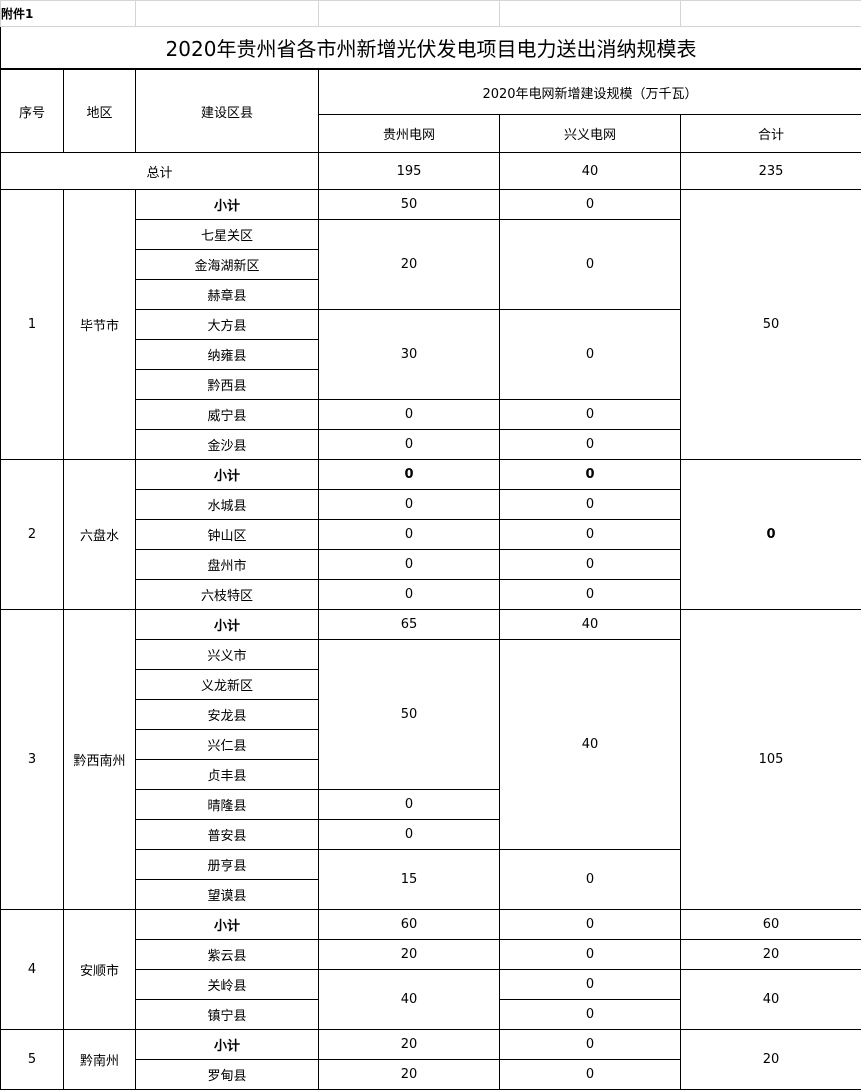 Image resolution: width=861 pixels, height=1090 pixels. I want to click on cell-total: 50, so click(771, 325).